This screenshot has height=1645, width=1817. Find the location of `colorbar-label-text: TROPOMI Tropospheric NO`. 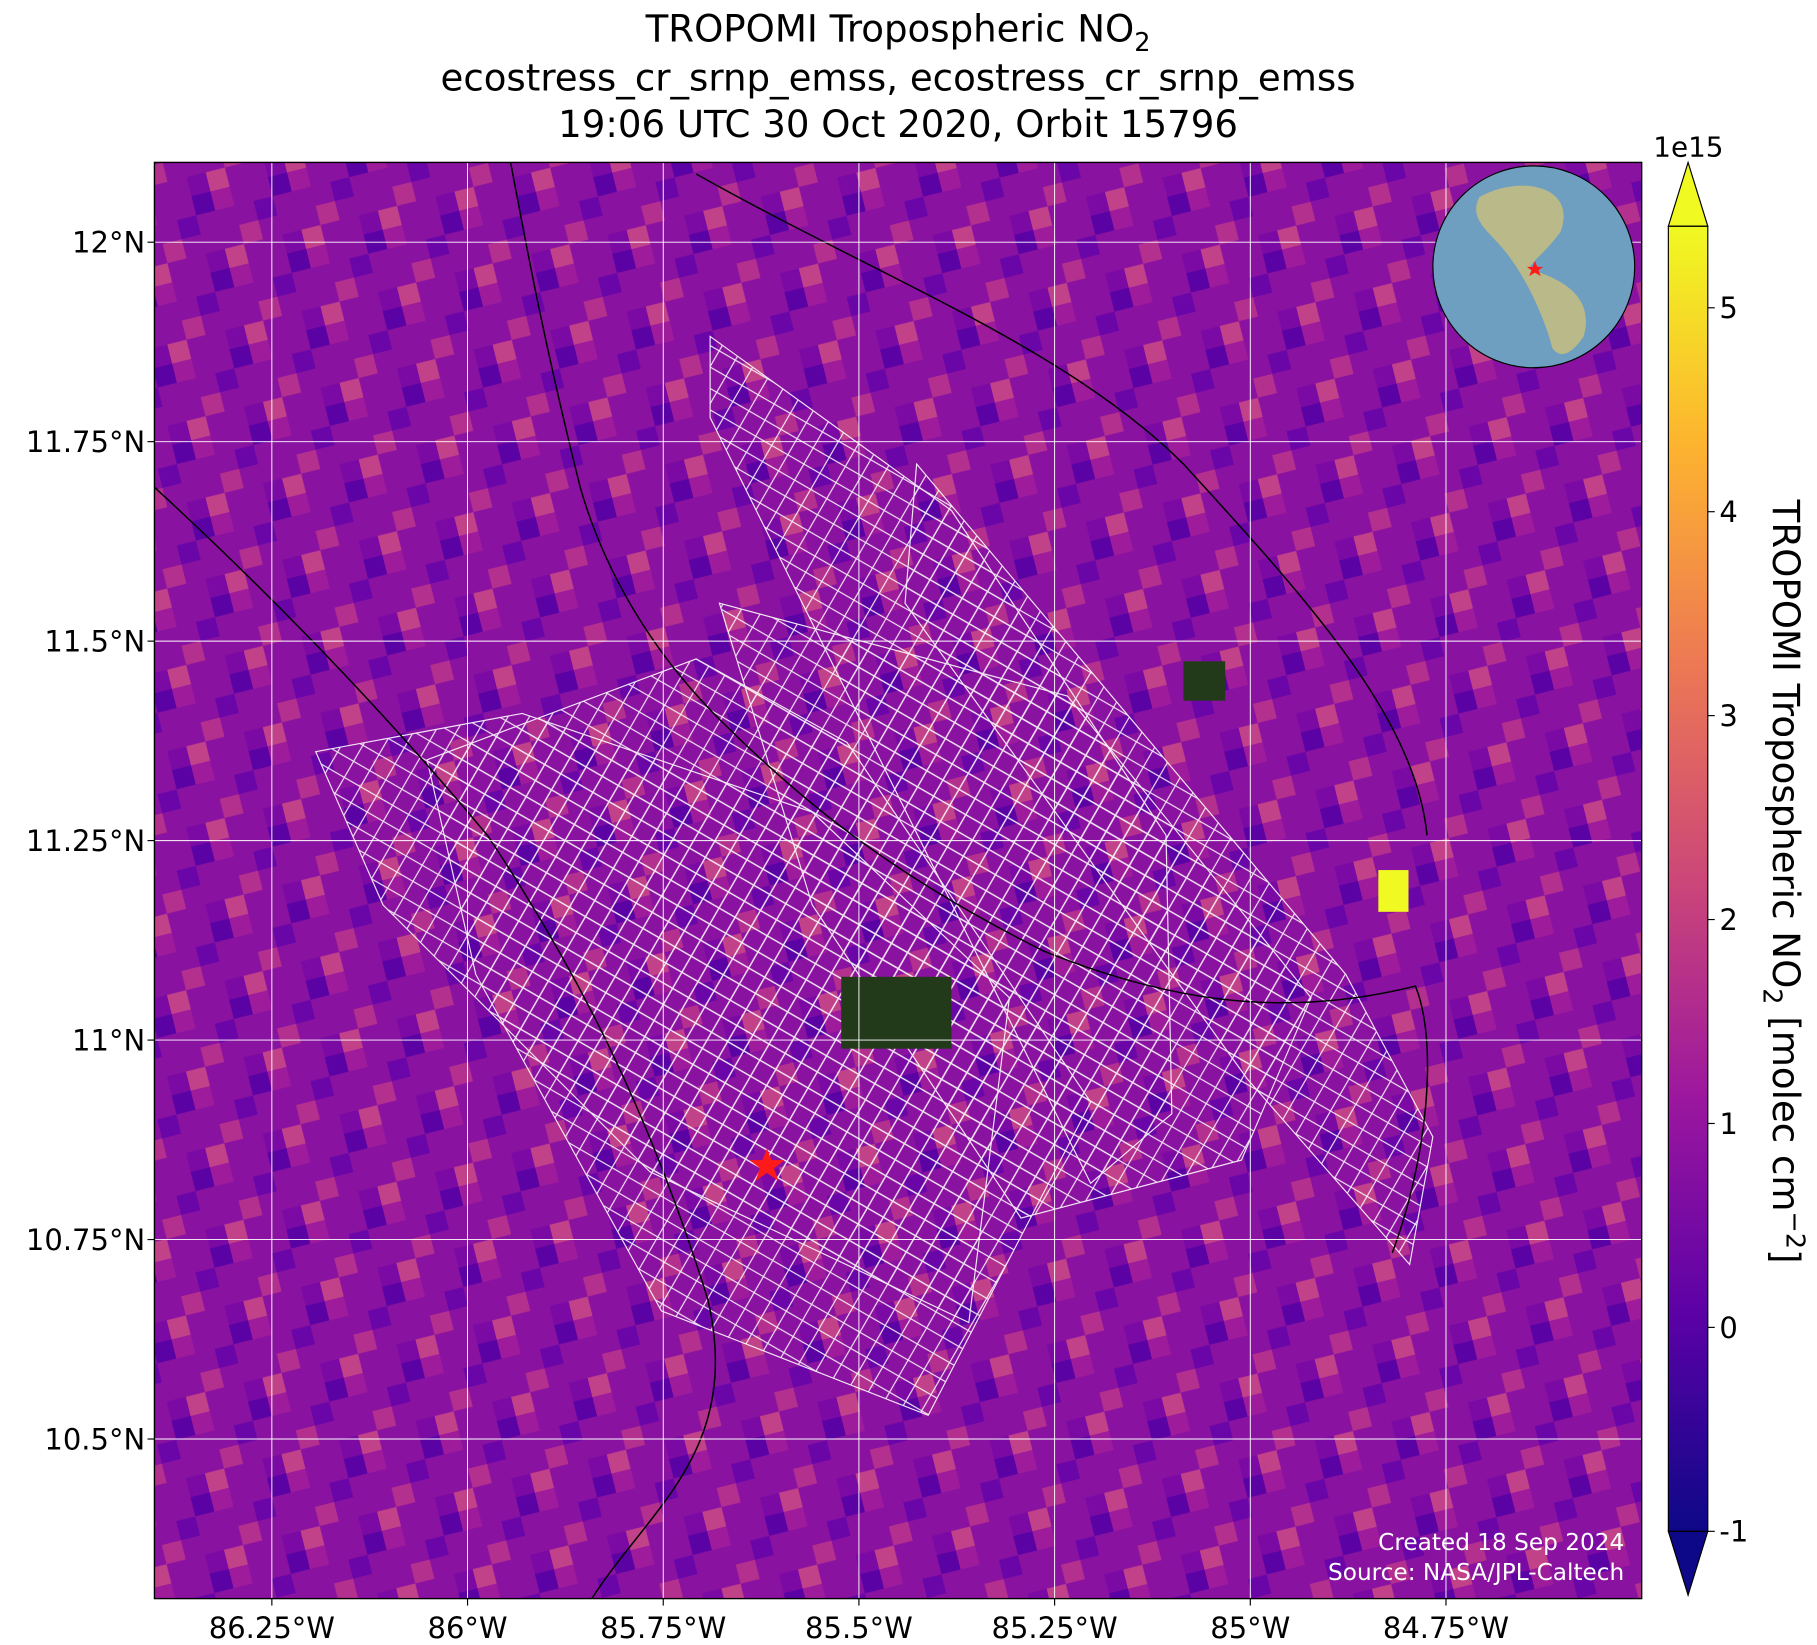

colorbar-label-text: TROPOMI Tropospheric NO is located at coordinates (1785, 744).